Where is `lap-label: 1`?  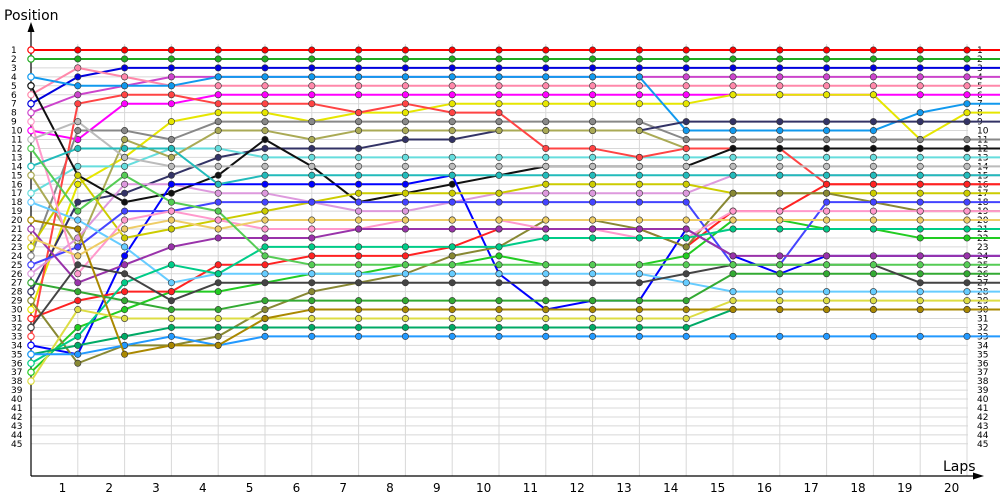 lap-label: 1 is located at coordinates (63, 488).